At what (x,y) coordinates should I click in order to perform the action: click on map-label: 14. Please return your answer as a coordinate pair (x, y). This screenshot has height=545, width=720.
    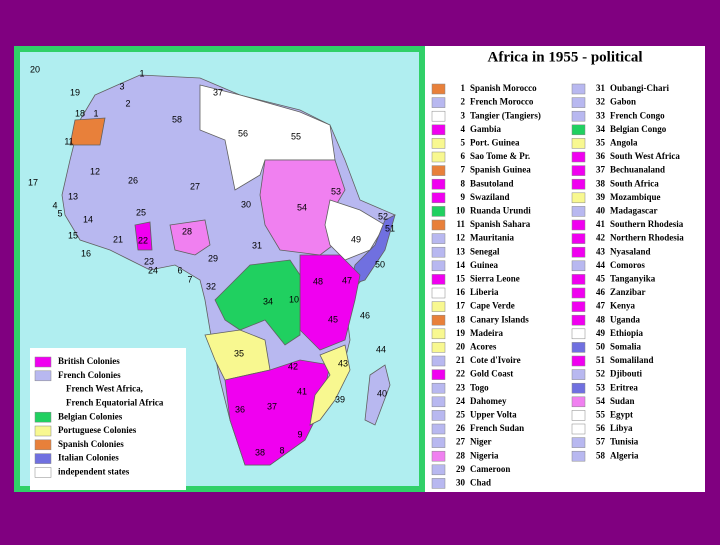
    Looking at the image, I should click on (88, 219).